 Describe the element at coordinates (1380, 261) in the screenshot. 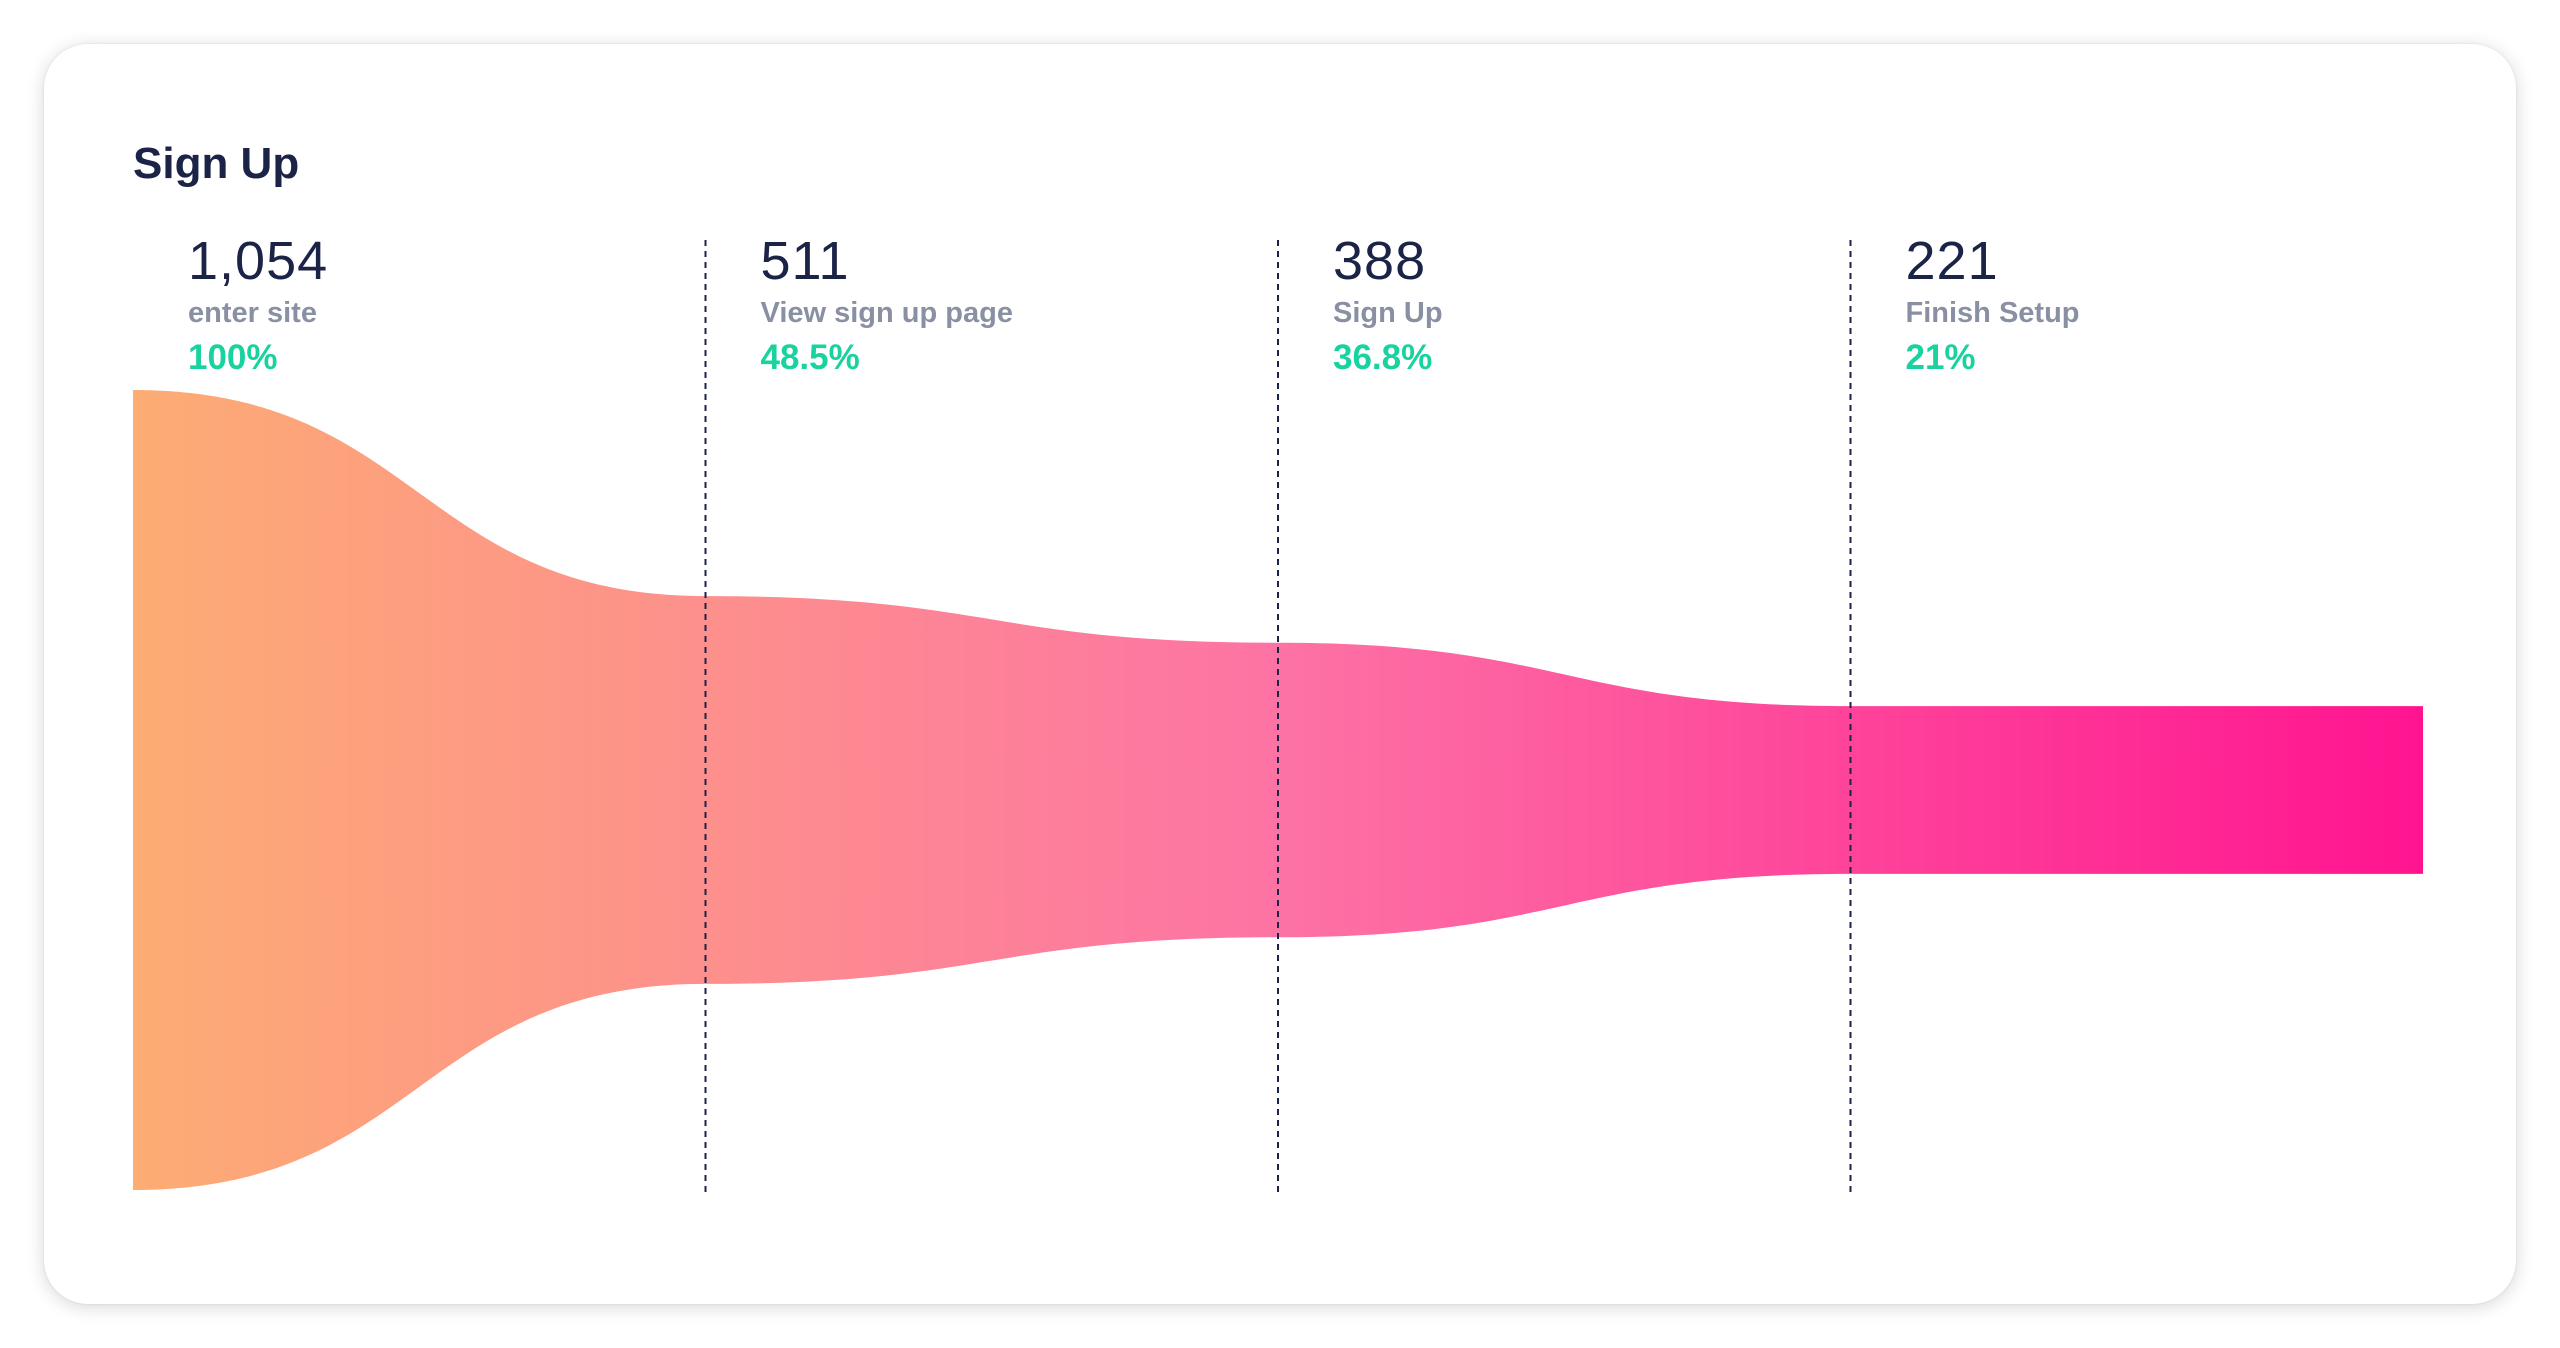

I see `stage-count: 388` at that location.